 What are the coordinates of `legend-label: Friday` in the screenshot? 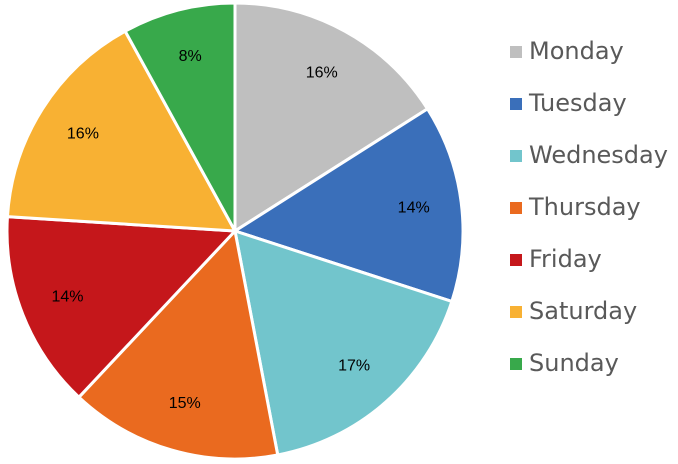 It's located at (565, 259).